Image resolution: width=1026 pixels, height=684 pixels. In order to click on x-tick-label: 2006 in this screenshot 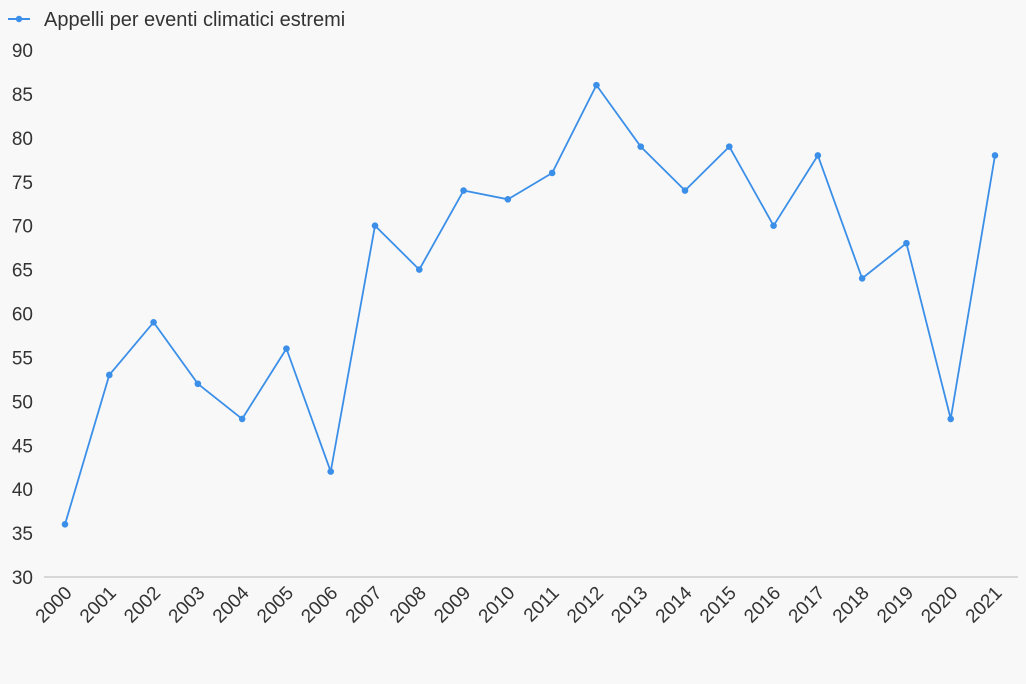, I will do `click(320, 605)`.